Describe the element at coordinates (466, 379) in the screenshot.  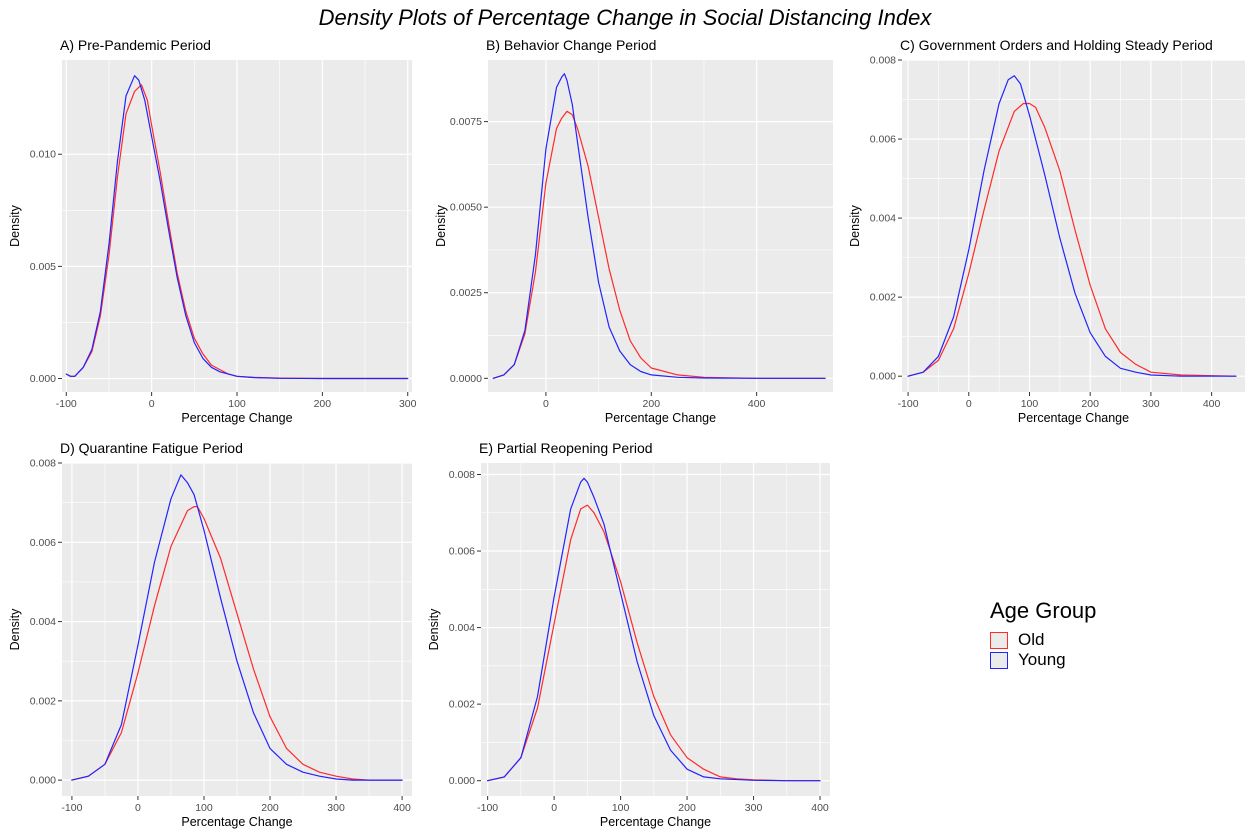
I see `y-tick-label: 0.0000` at that location.